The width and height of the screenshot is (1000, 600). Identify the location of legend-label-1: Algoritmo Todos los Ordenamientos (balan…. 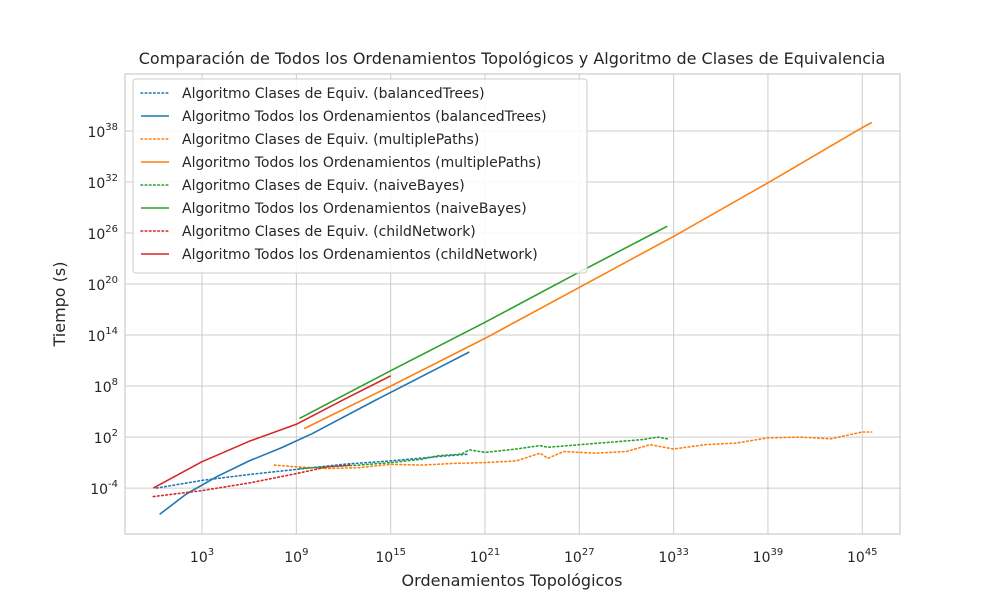
(364, 117).